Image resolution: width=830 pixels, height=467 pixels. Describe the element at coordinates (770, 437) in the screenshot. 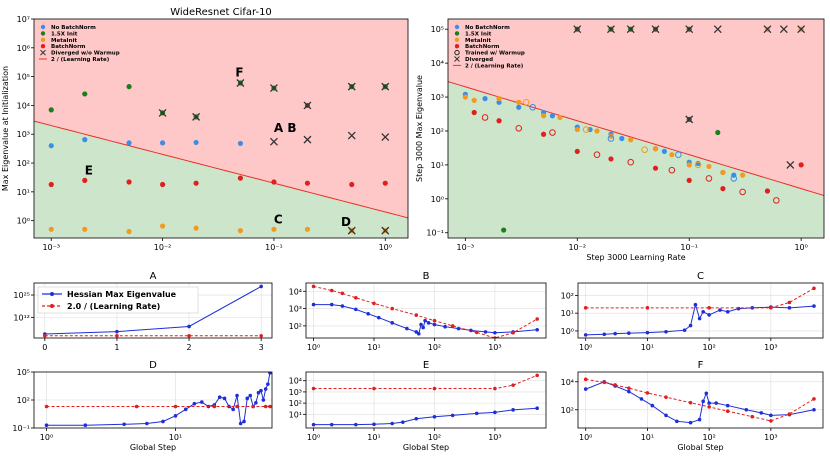

I see `x-tick-label: 10³` at that location.